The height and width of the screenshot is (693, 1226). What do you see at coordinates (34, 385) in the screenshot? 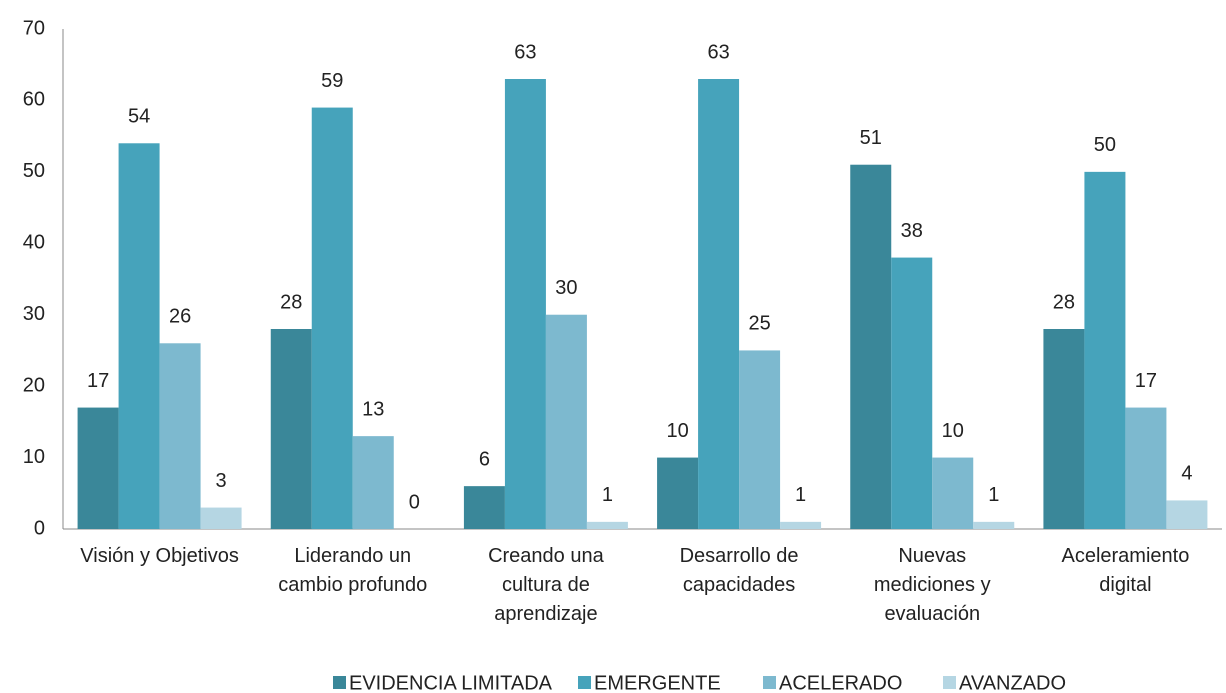
I see `y-tick-label: 20` at bounding box center [34, 385].